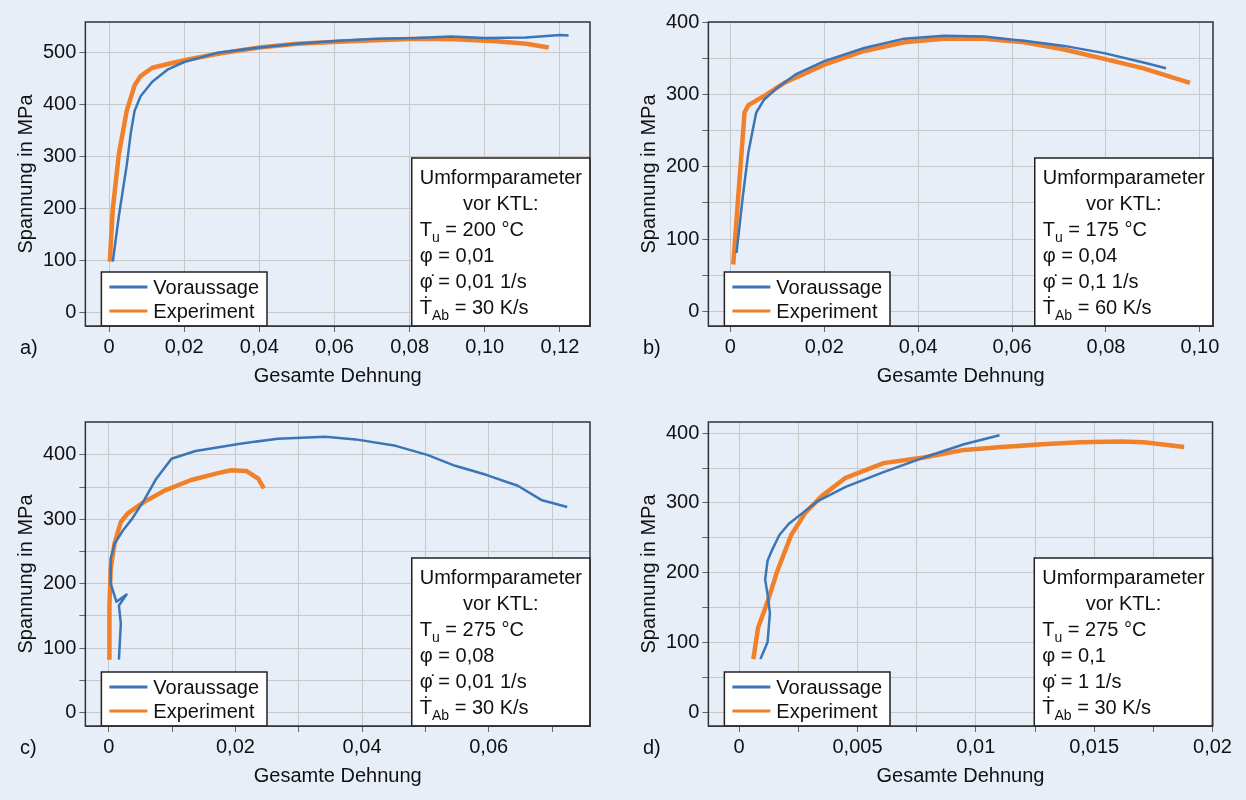 Image resolution: width=1246 pixels, height=800 pixels. I want to click on annotation: φ = 0,01, so click(457, 255).